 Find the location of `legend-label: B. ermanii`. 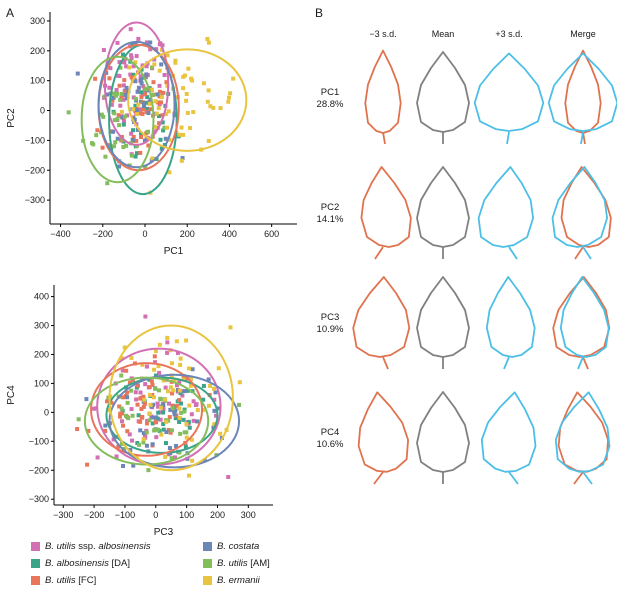

legend-label: B. ermanii is located at coordinates (238, 580).